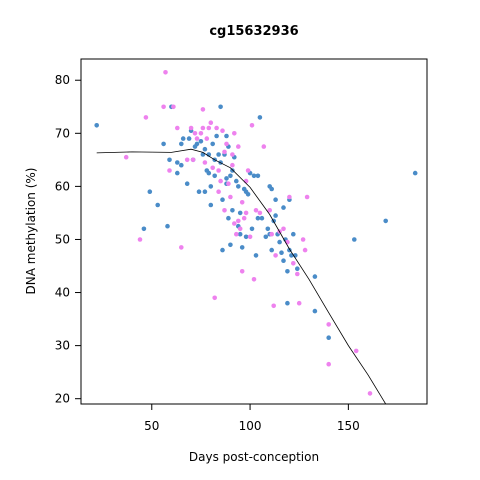 The width and height of the screenshot is (480, 480). Describe the element at coordinates (62, 293) in the screenshot. I see `y-tick-label: 40` at that location.